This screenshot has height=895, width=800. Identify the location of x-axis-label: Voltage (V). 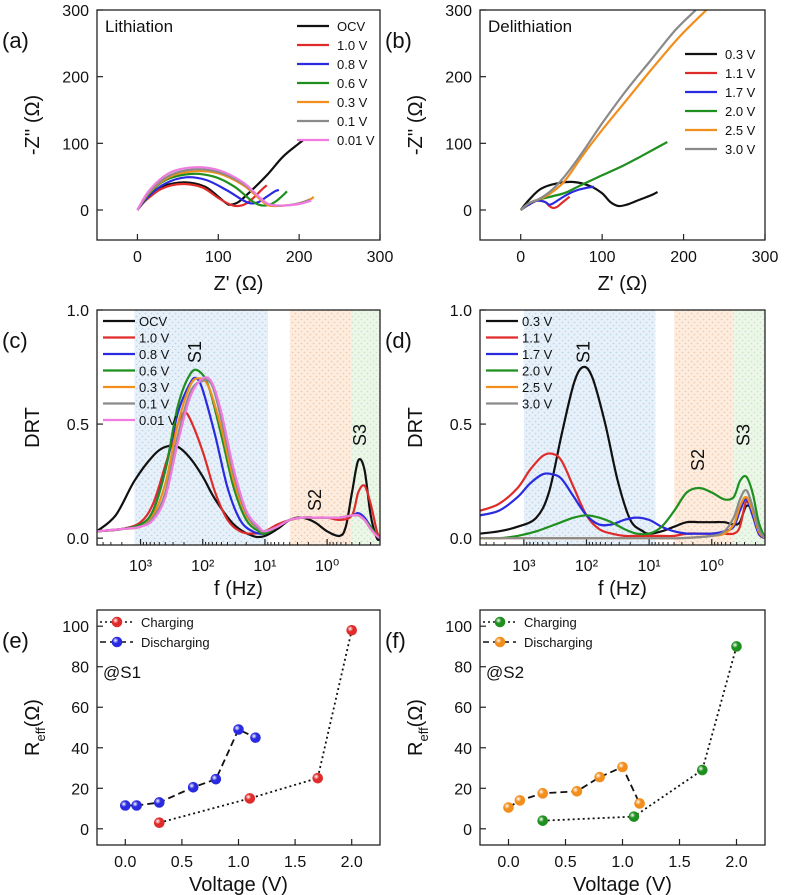
(622, 884).